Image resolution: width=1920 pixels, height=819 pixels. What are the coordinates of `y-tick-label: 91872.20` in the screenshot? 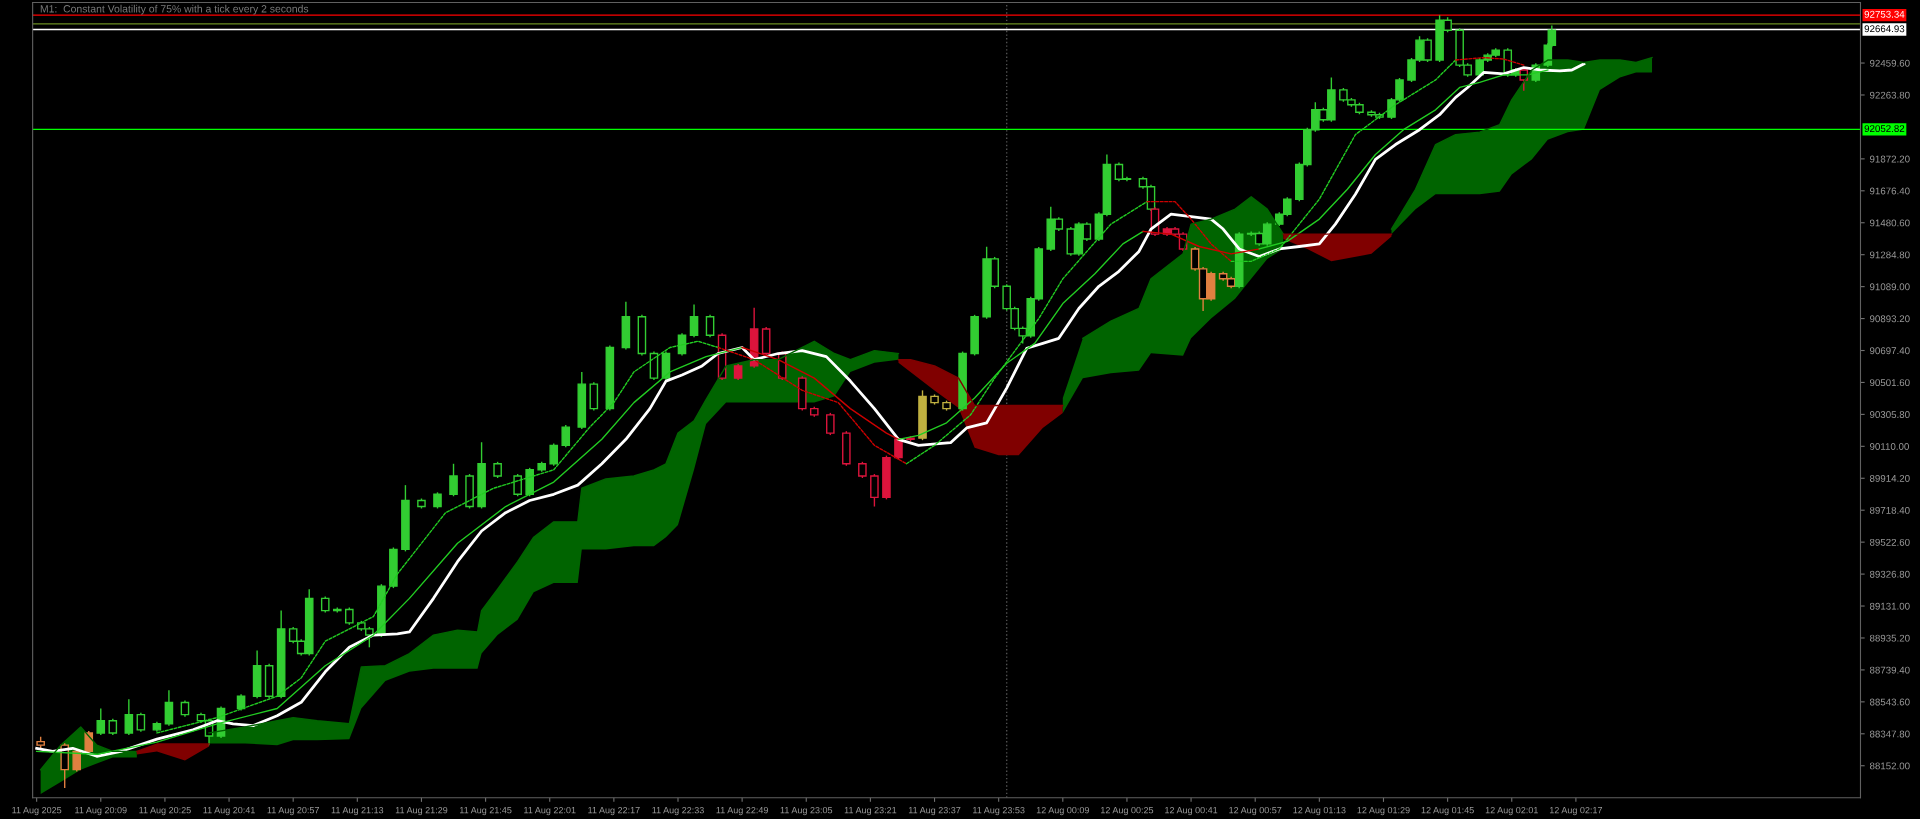 It's located at (1889, 159).